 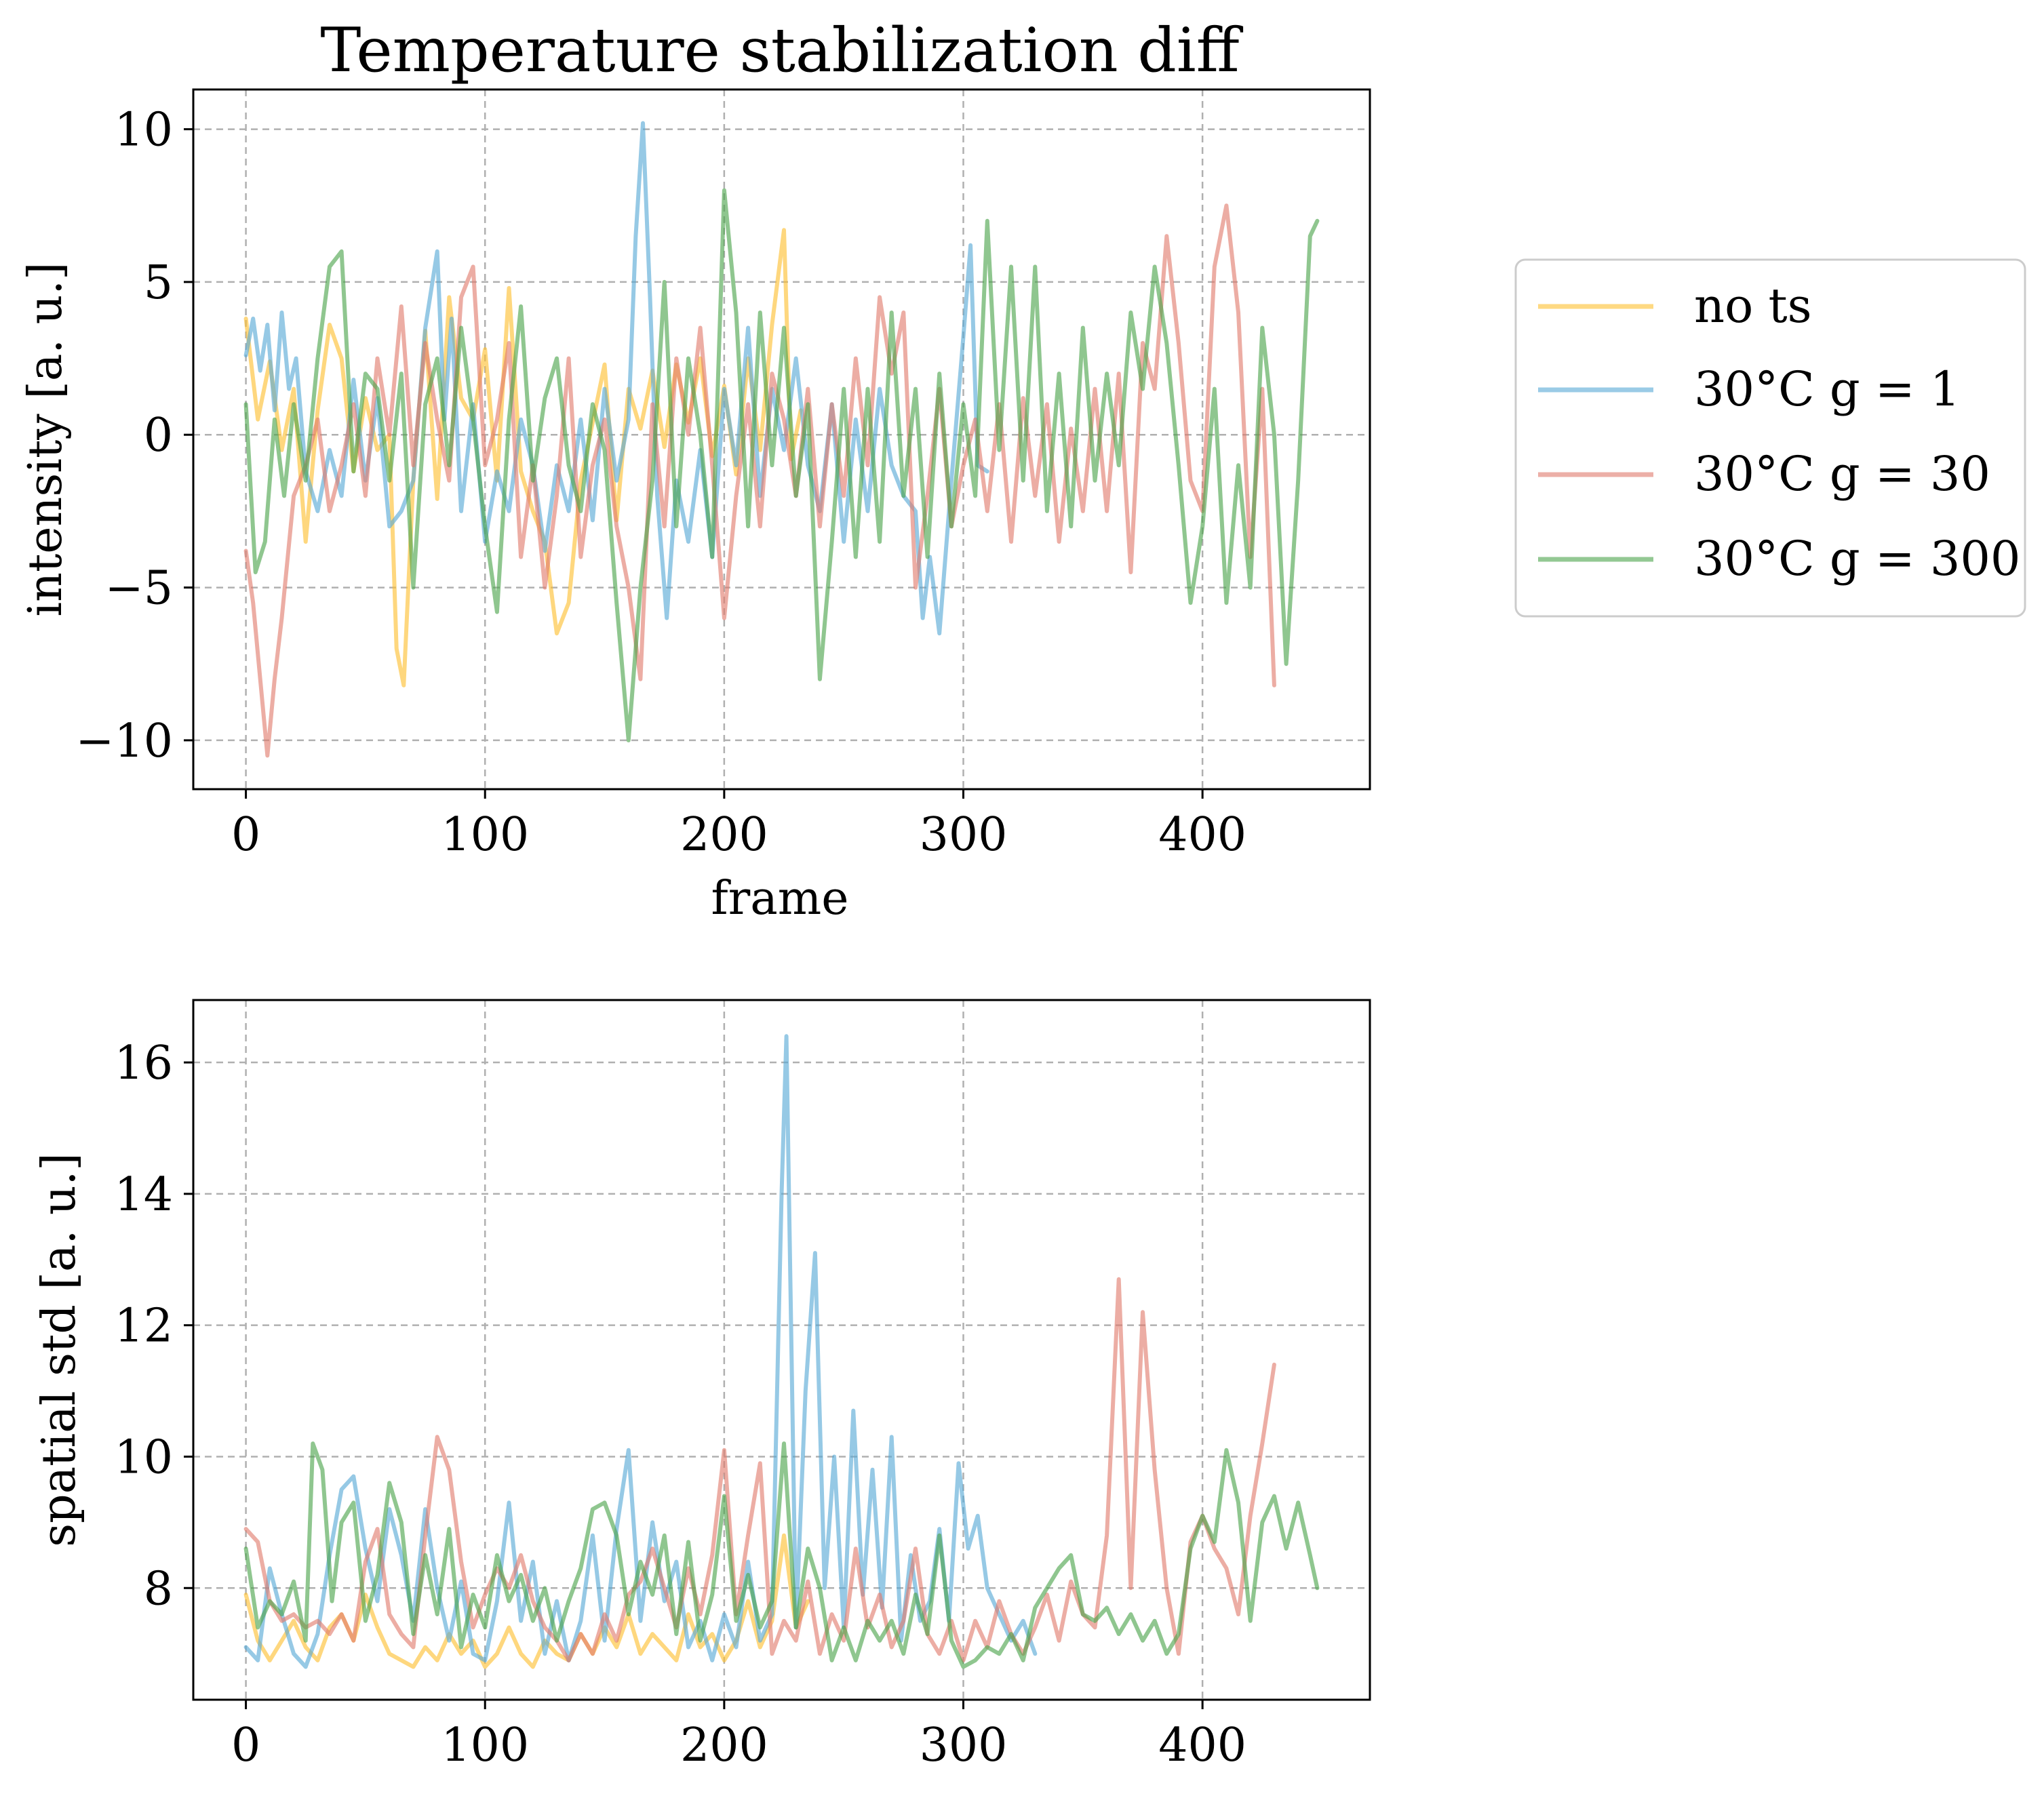 What do you see at coordinates (1753, 306) in the screenshot?
I see `legend-label-no-ts: no ts` at bounding box center [1753, 306].